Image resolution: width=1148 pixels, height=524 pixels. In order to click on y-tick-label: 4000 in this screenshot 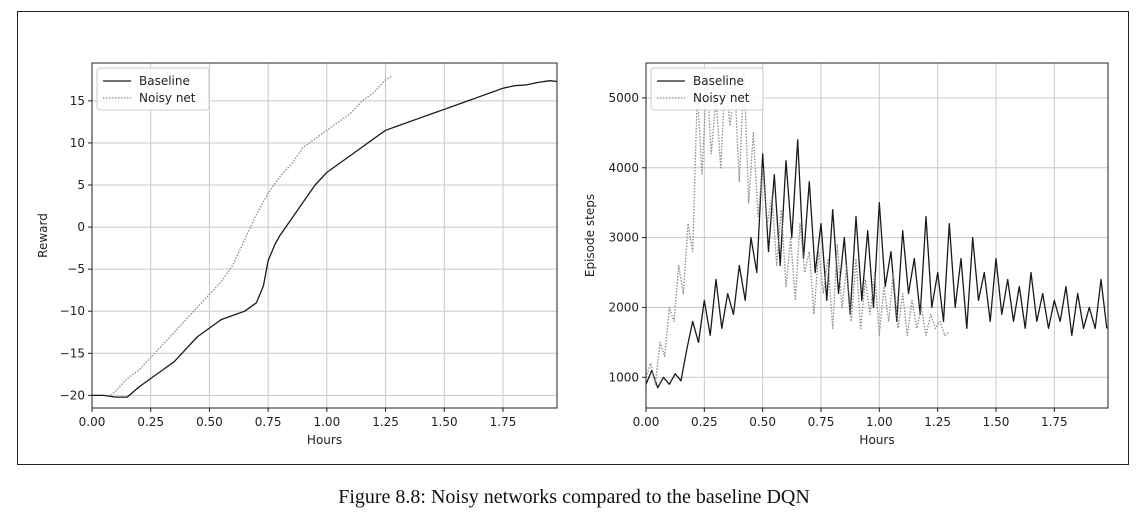, I will do `click(623, 168)`.